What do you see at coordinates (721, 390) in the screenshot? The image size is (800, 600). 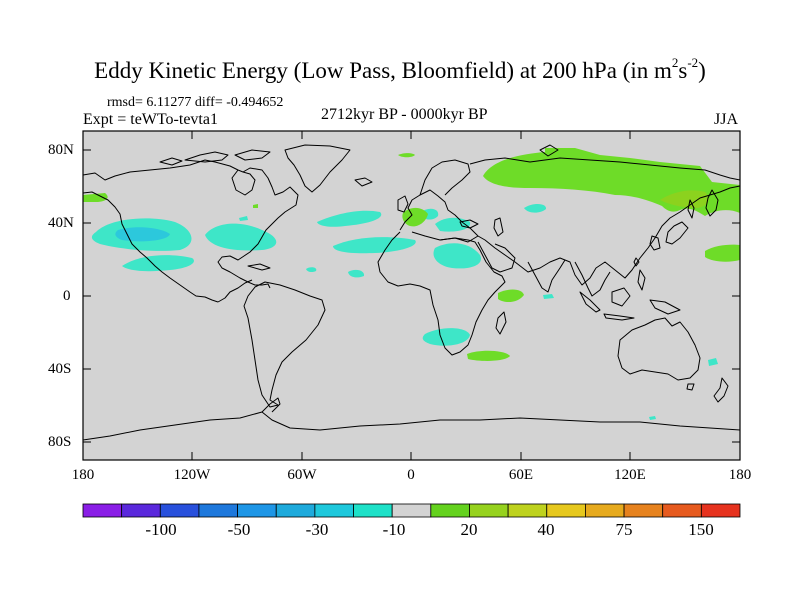 I see `coastline-new-zealand` at bounding box center [721, 390].